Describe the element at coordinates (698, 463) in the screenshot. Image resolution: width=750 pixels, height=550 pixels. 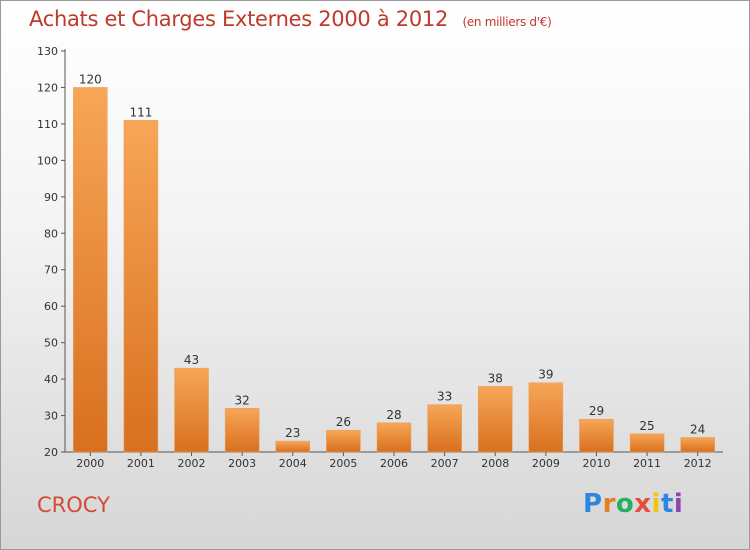
I see `x-tick-label: 2012` at that location.